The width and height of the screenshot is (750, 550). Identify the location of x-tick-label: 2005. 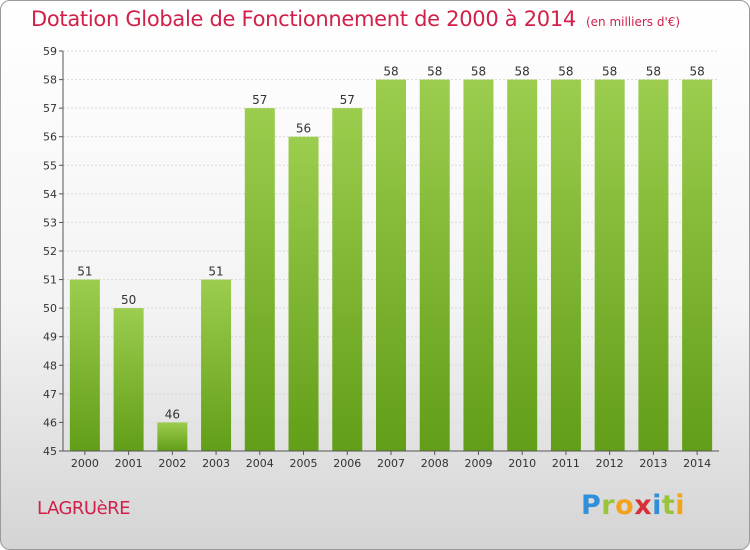
(304, 463).